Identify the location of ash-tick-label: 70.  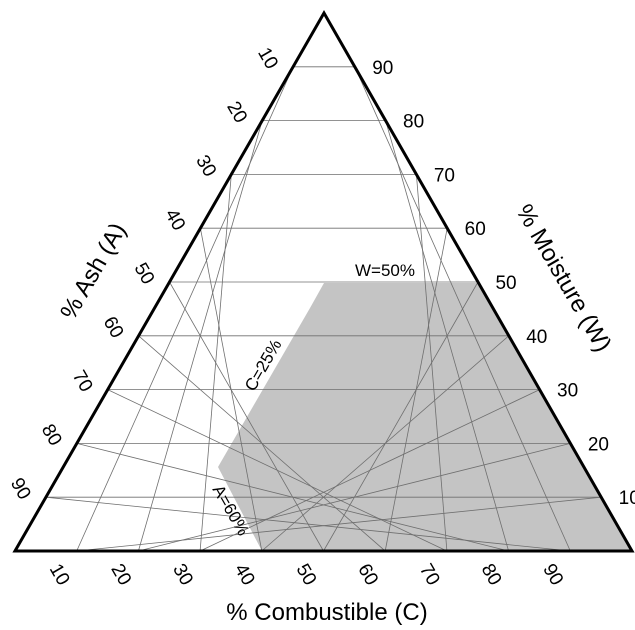
(82, 381).